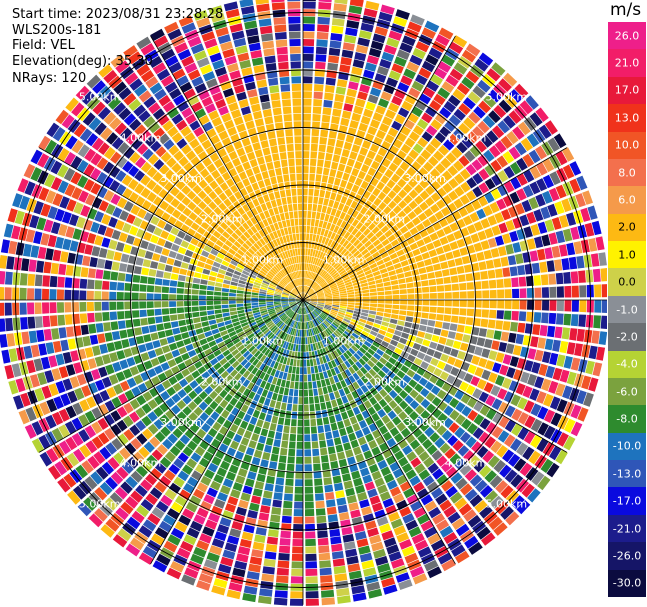 The width and height of the screenshot is (647, 607). What do you see at coordinates (507, 97) in the screenshot?
I see `range-ring-label: 5.00km` at bounding box center [507, 97].